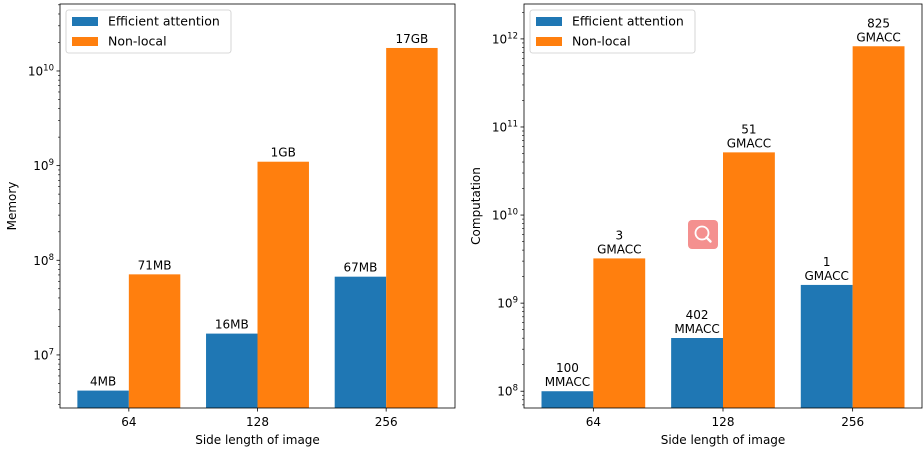  Describe the element at coordinates (155, 265) in the screenshot. I see `bar-value-label: 71MB` at that location.